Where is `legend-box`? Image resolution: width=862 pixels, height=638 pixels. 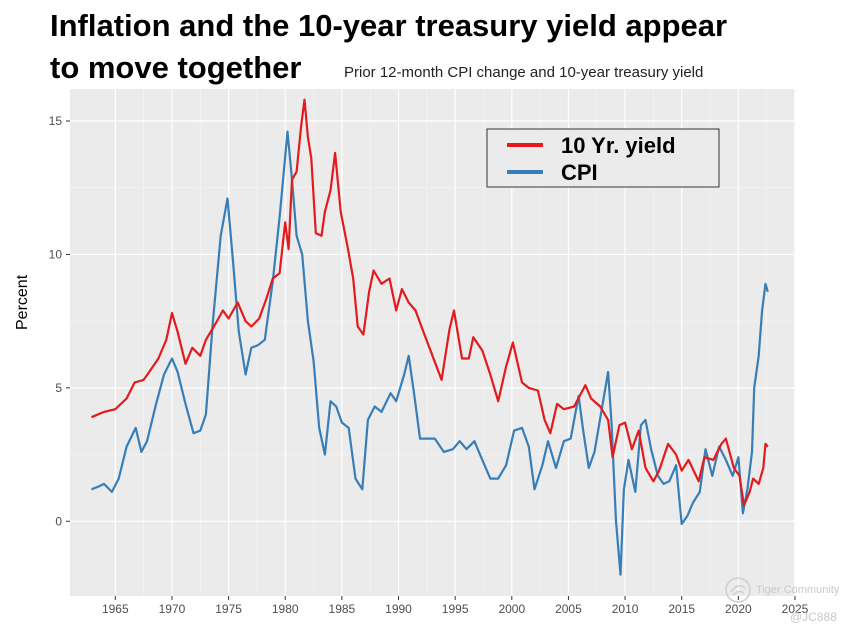
legend-box is located at coordinates (603, 158).